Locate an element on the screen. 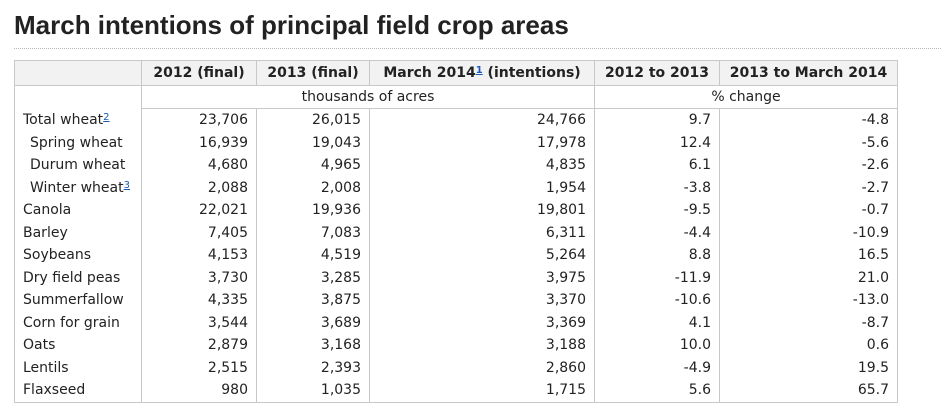  row-label-text: Canola is located at coordinates (47, 210).